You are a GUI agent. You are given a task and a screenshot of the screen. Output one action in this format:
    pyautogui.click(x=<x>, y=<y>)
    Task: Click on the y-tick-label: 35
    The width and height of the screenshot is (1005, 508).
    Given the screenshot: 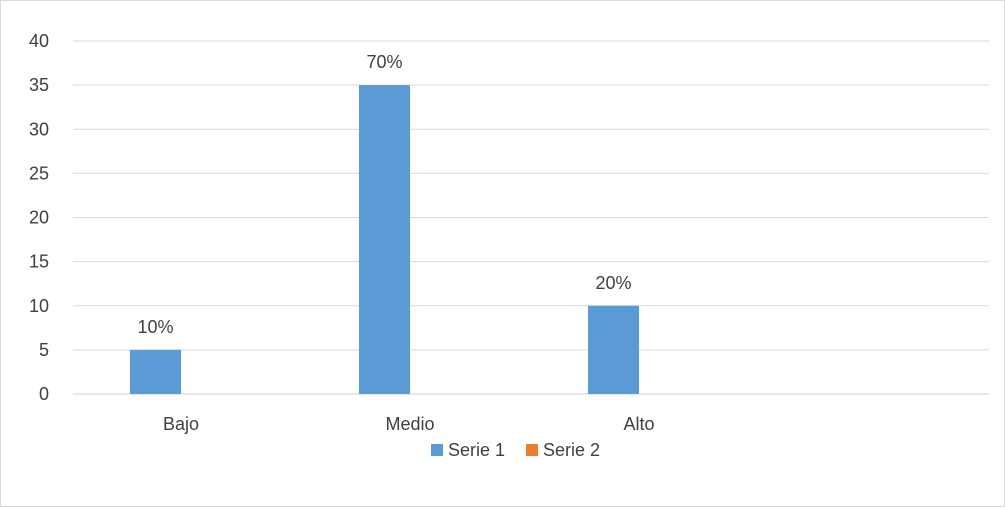 What is the action you would take?
    pyautogui.click(x=39, y=85)
    